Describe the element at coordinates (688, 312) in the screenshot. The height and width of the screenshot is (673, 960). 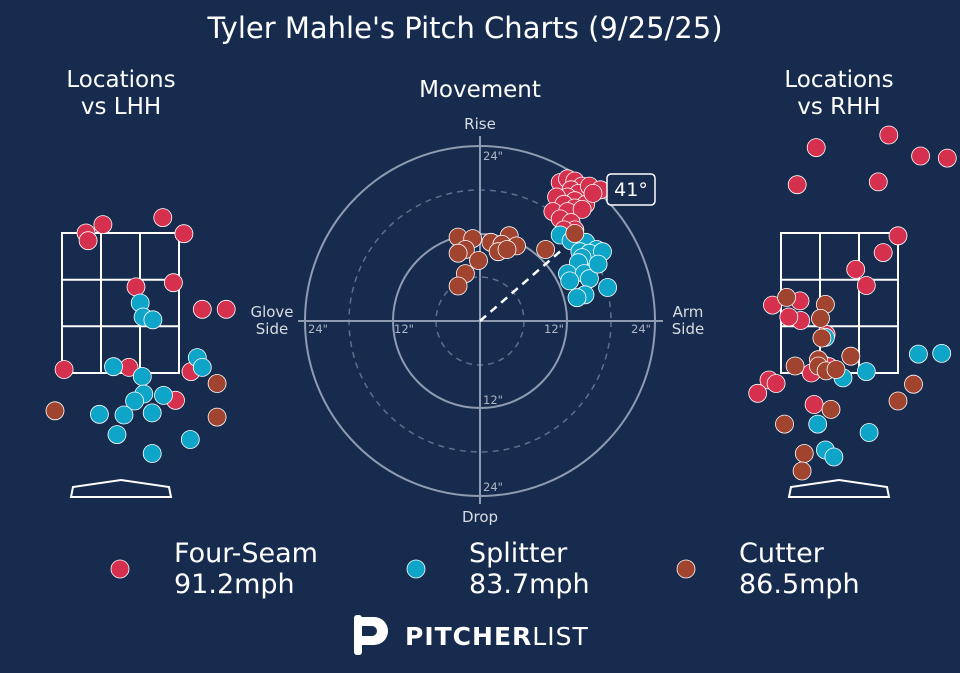
I see `axis-label-arm-line1: Arm` at that location.